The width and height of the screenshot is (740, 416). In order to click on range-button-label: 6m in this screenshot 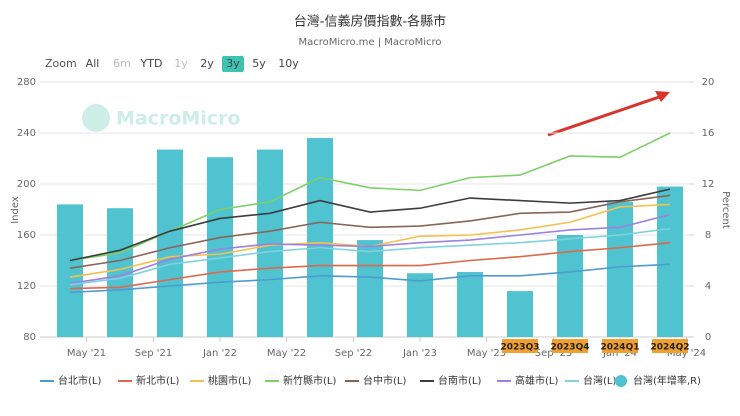, I will do `click(122, 63)`.